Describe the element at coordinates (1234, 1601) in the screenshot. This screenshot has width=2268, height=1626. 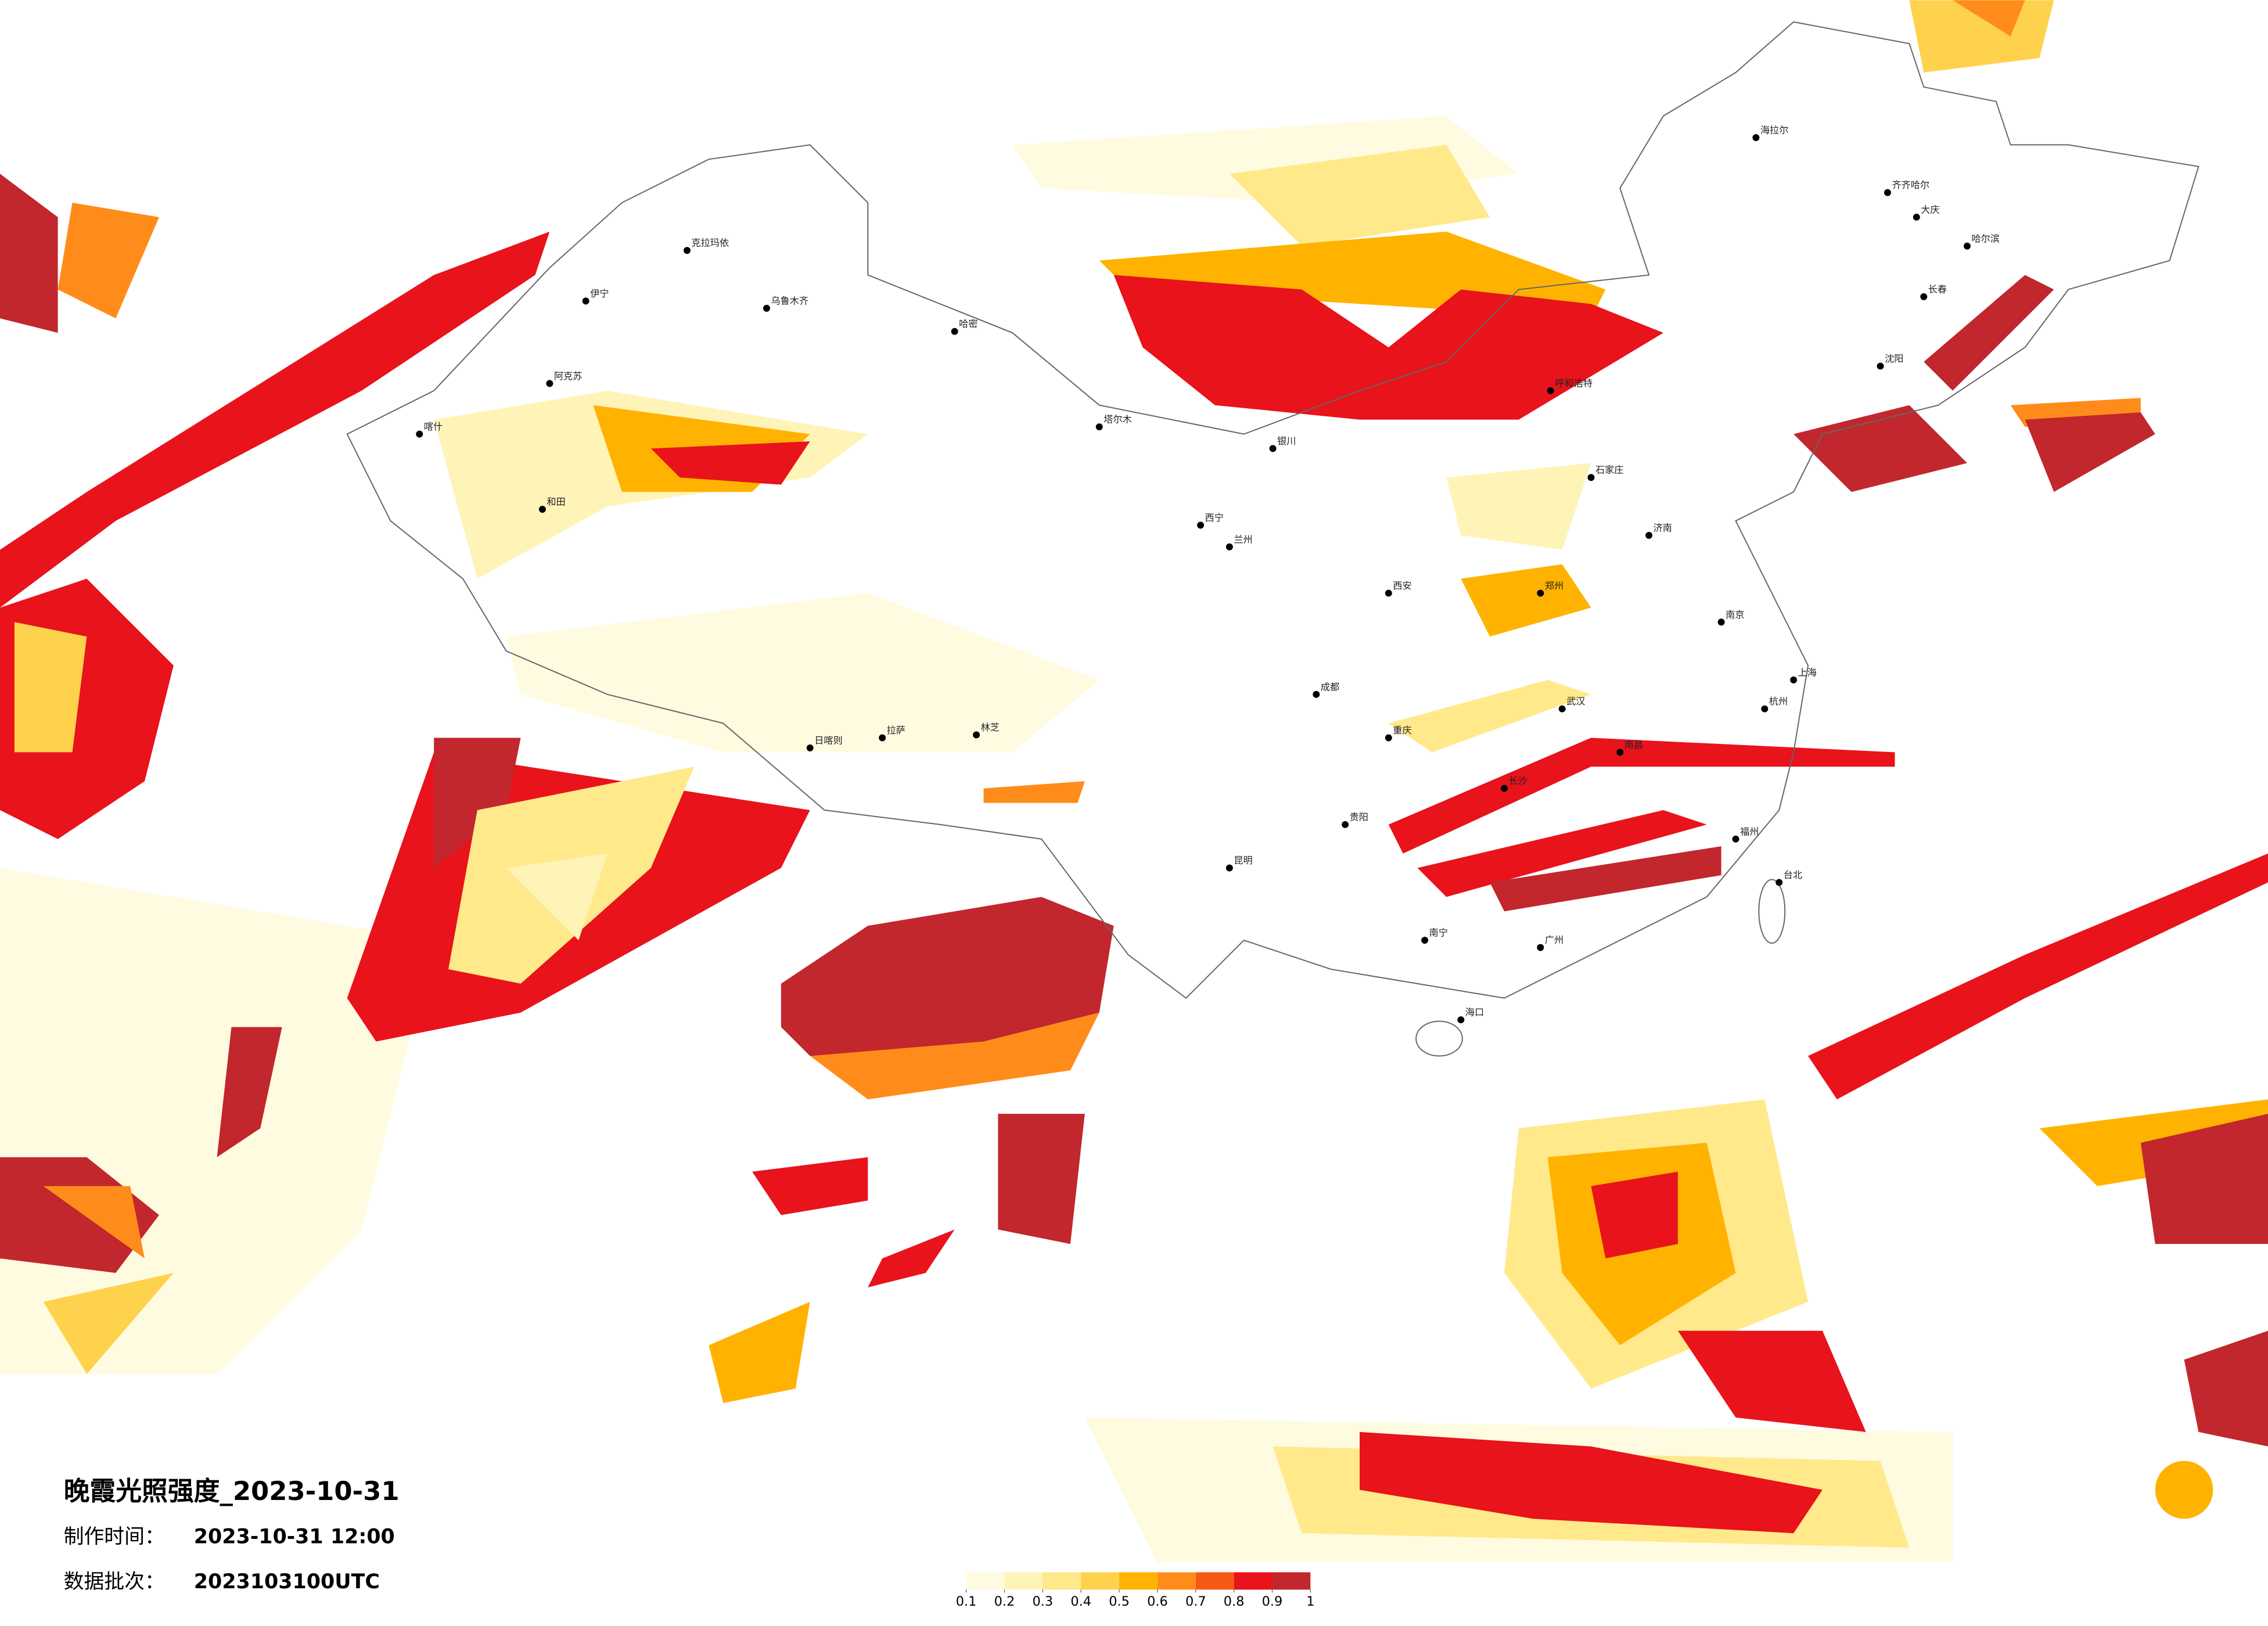
I see `legend-tick-label: 0.8` at that location.